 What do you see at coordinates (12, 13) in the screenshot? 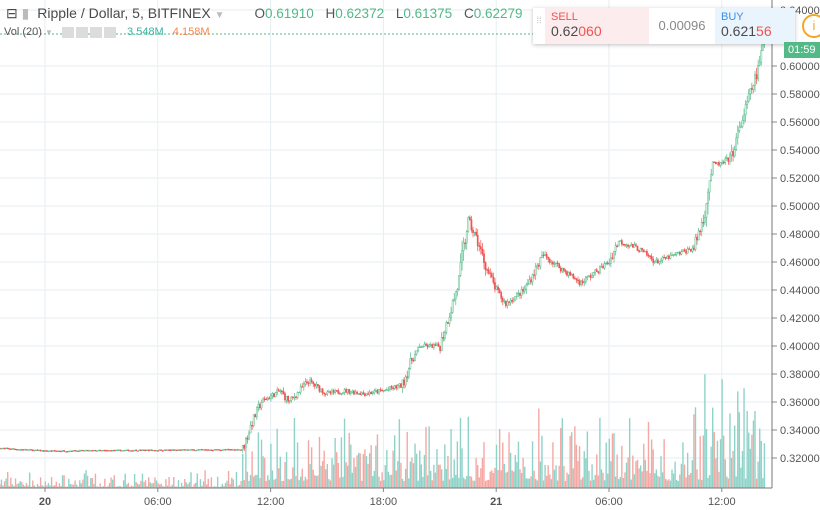
I see `collapse-icon: ⊟` at bounding box center [12, 13].